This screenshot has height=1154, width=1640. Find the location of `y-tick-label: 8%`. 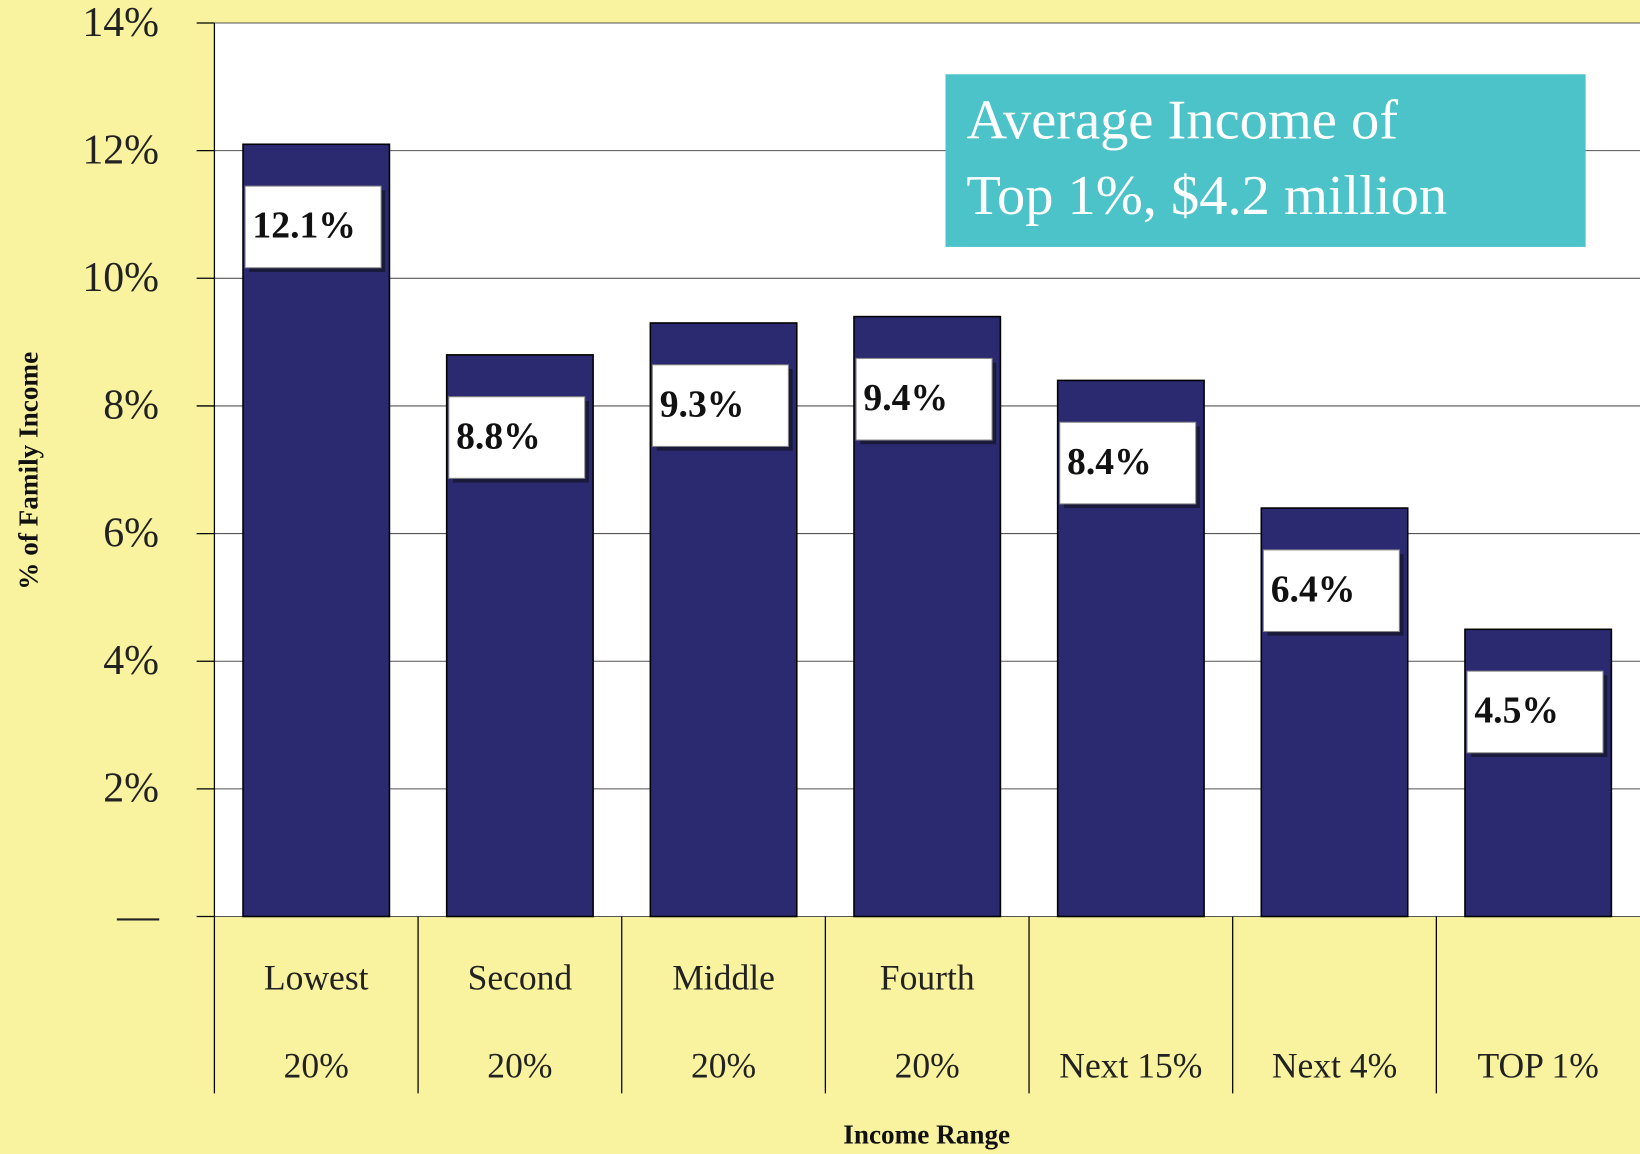

y-tick-label: 8% is located at coordinates (131, 406).